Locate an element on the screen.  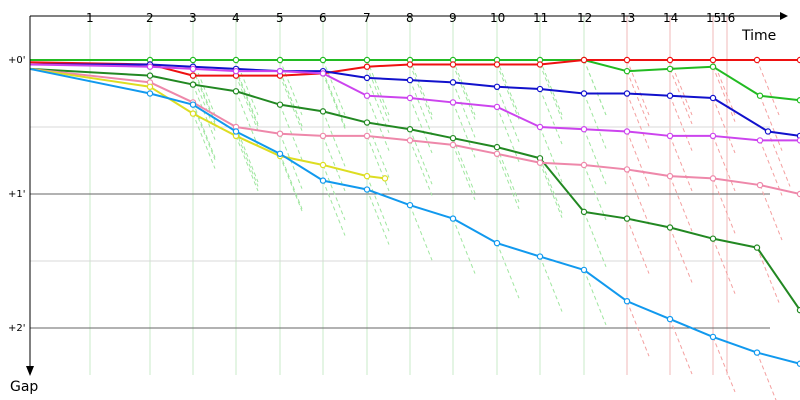
lap-label: 11 is located at coordinates (540, 18).